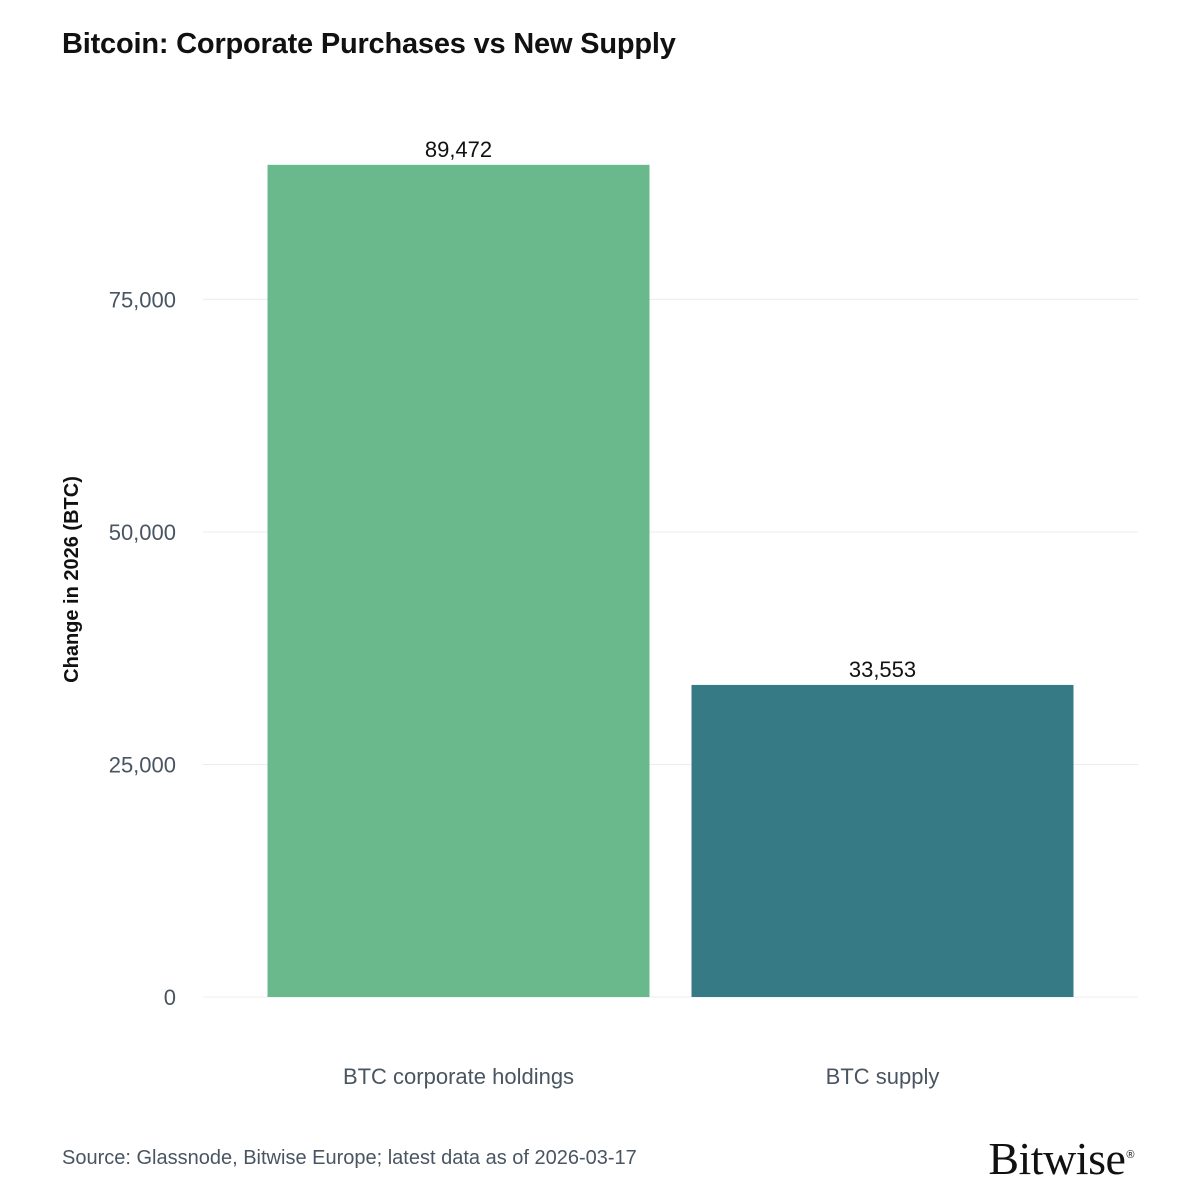 The height and width of the screenshot is (1200, 1200). I want to click on logo-text: Bitwise, so click(1057, 1158).